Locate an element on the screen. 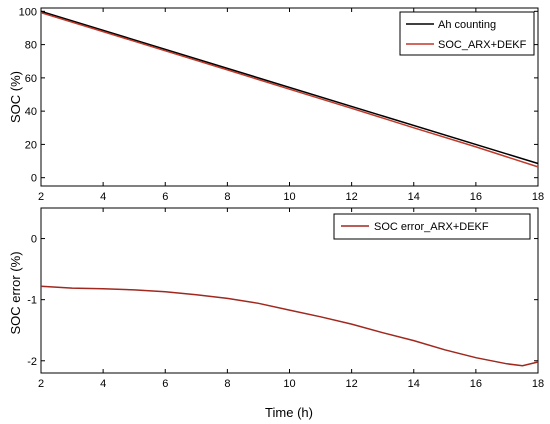 Image resolution: width=550 pixels, height=424 pixels. top-legend: Ah counting SOC_ARX+DEKF is located at coordinates (467, 33).